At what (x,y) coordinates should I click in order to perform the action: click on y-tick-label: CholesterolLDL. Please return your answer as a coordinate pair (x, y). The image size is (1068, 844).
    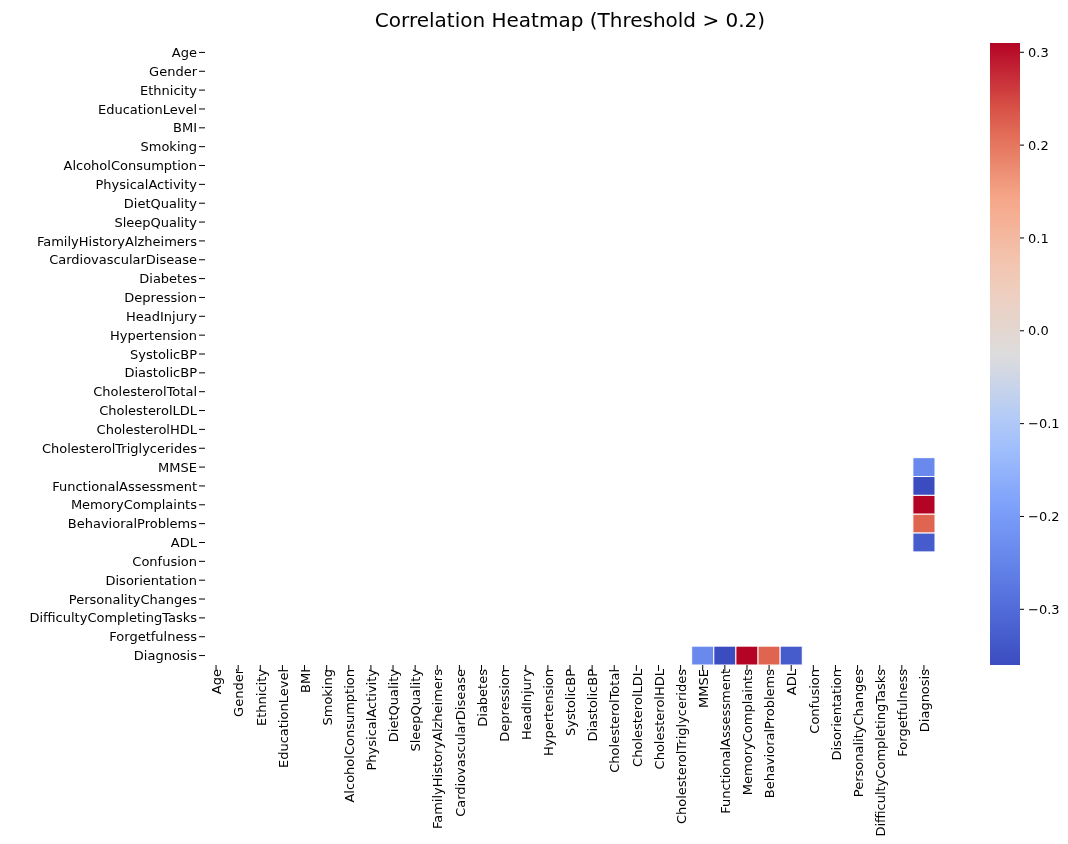
    Looking at the image, I should click on (148, 411).